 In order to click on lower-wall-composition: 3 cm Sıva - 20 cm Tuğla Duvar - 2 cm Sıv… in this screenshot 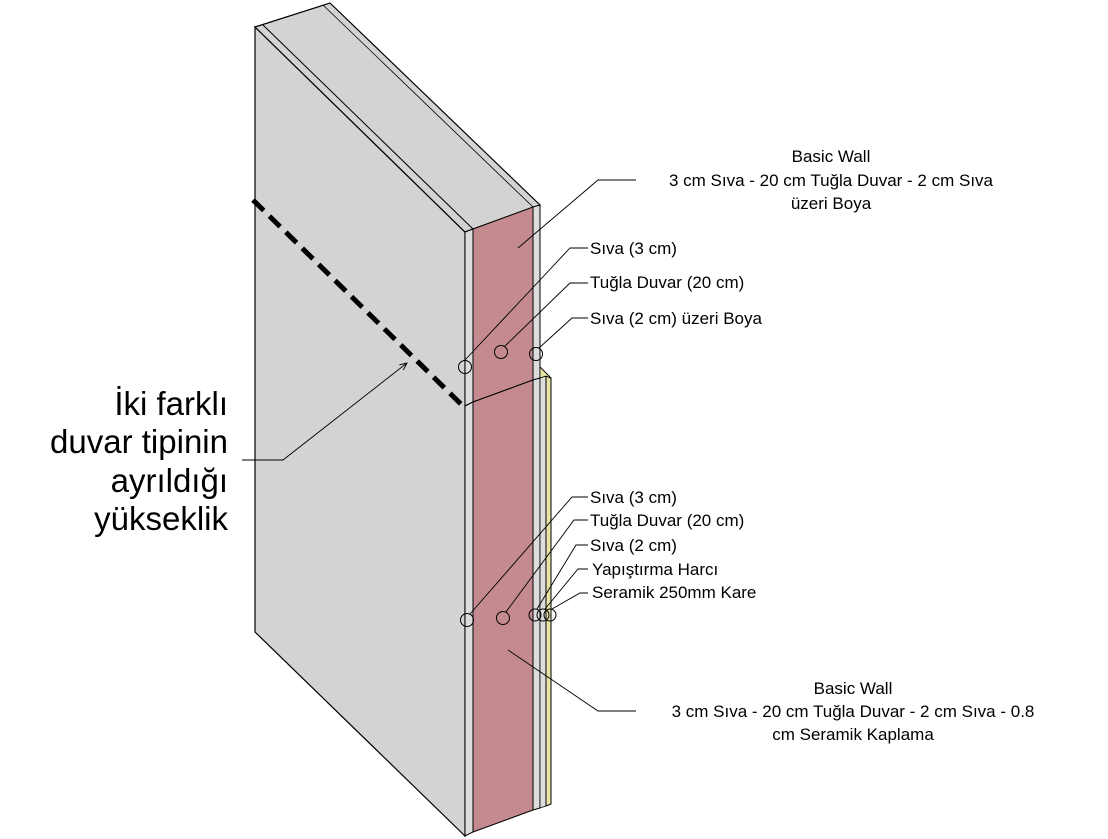, I will do `click(853, 711)`.